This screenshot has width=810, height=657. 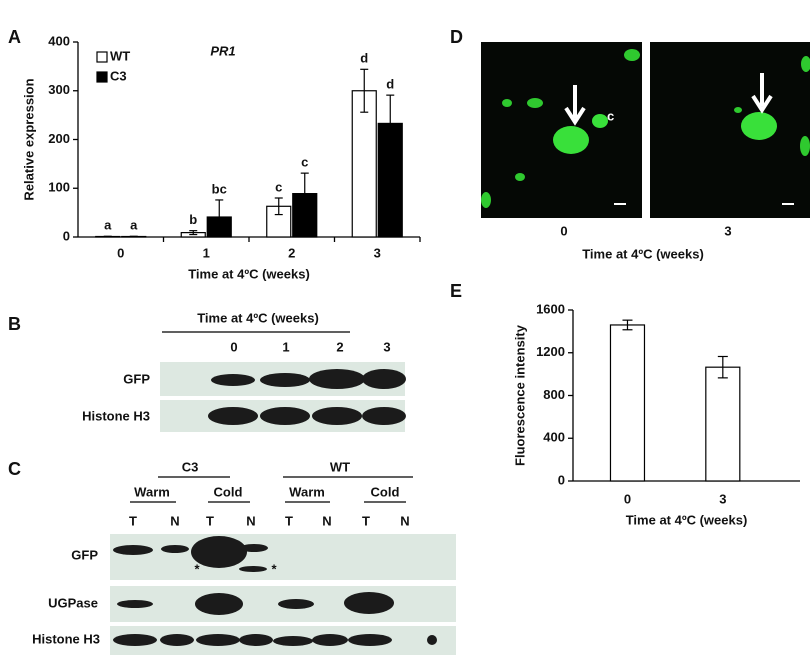 What do you see at coordinates (59, 138) in the screenshot?
I see `y-tick-label: 200` at bounding box center [59, 138].